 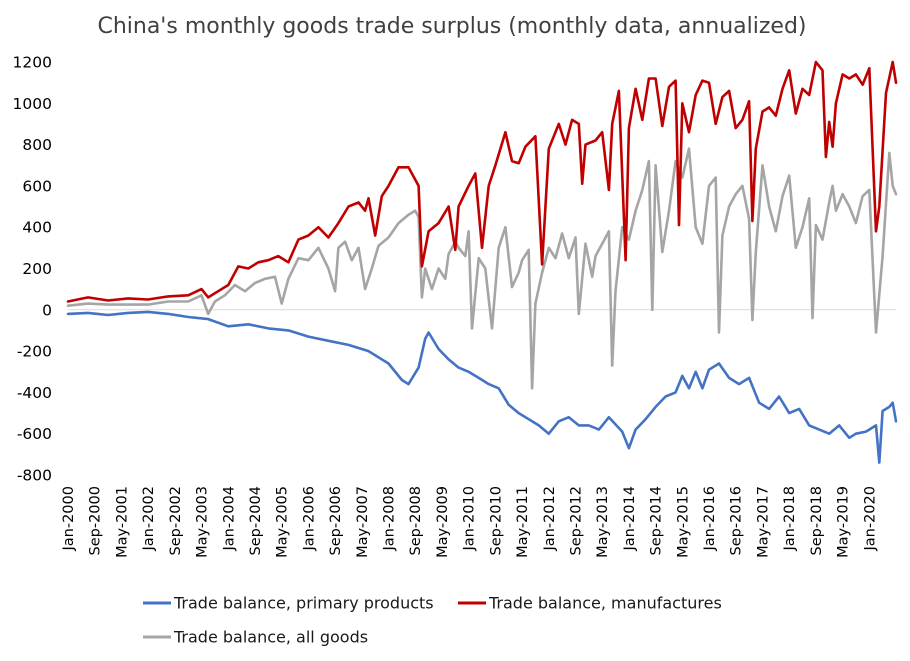 I want to click on y-tick-label: 1000, so click(x=32, y=104).